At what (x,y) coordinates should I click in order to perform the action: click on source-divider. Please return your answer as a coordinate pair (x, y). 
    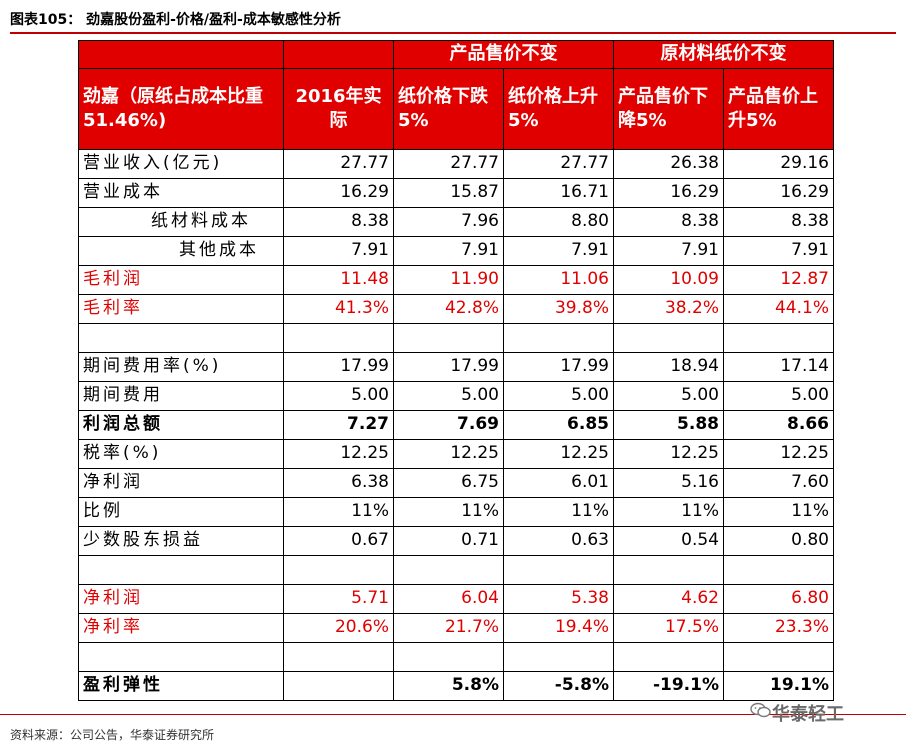
    Looking at the image, I should click on (453, 714).